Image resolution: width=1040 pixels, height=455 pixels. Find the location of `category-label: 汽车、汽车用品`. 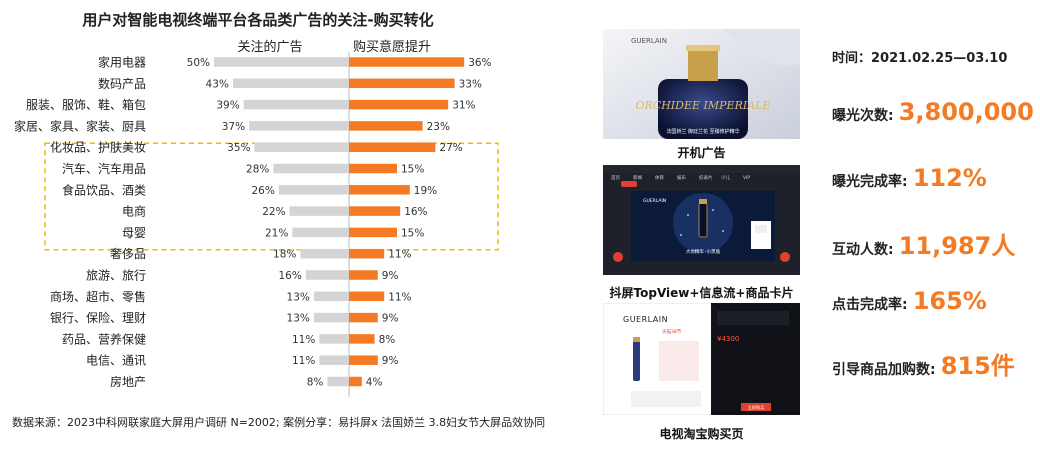

category-label: 汽车、汽车用品 is located at coordinates (104, 168).